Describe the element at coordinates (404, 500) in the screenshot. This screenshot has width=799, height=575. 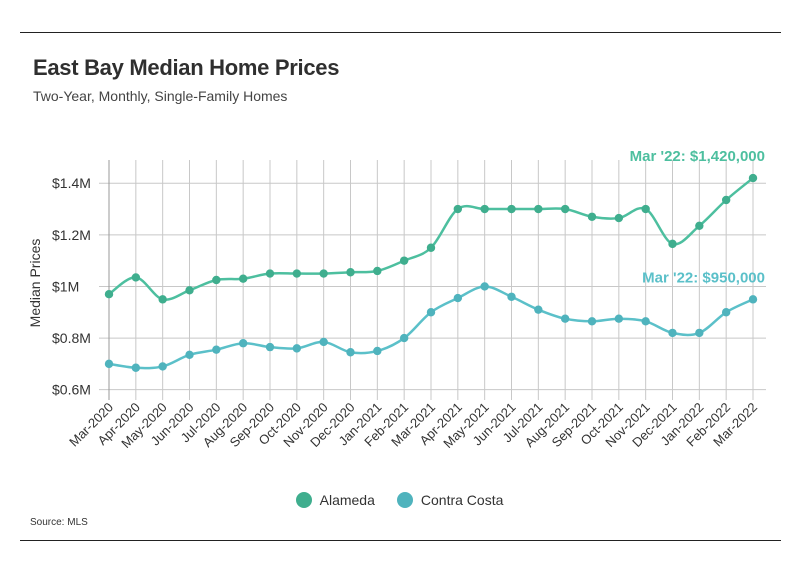
I see `legend-swatch-contra-costa` at that location.